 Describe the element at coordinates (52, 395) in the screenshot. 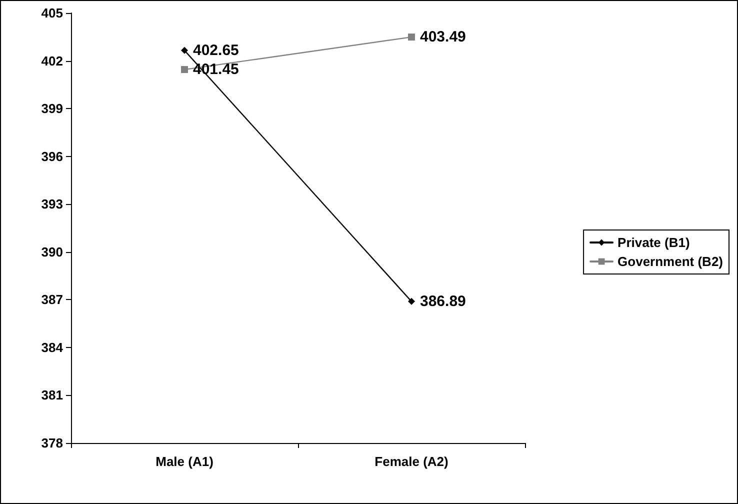

I see `y-tick-label: 381` at that location.